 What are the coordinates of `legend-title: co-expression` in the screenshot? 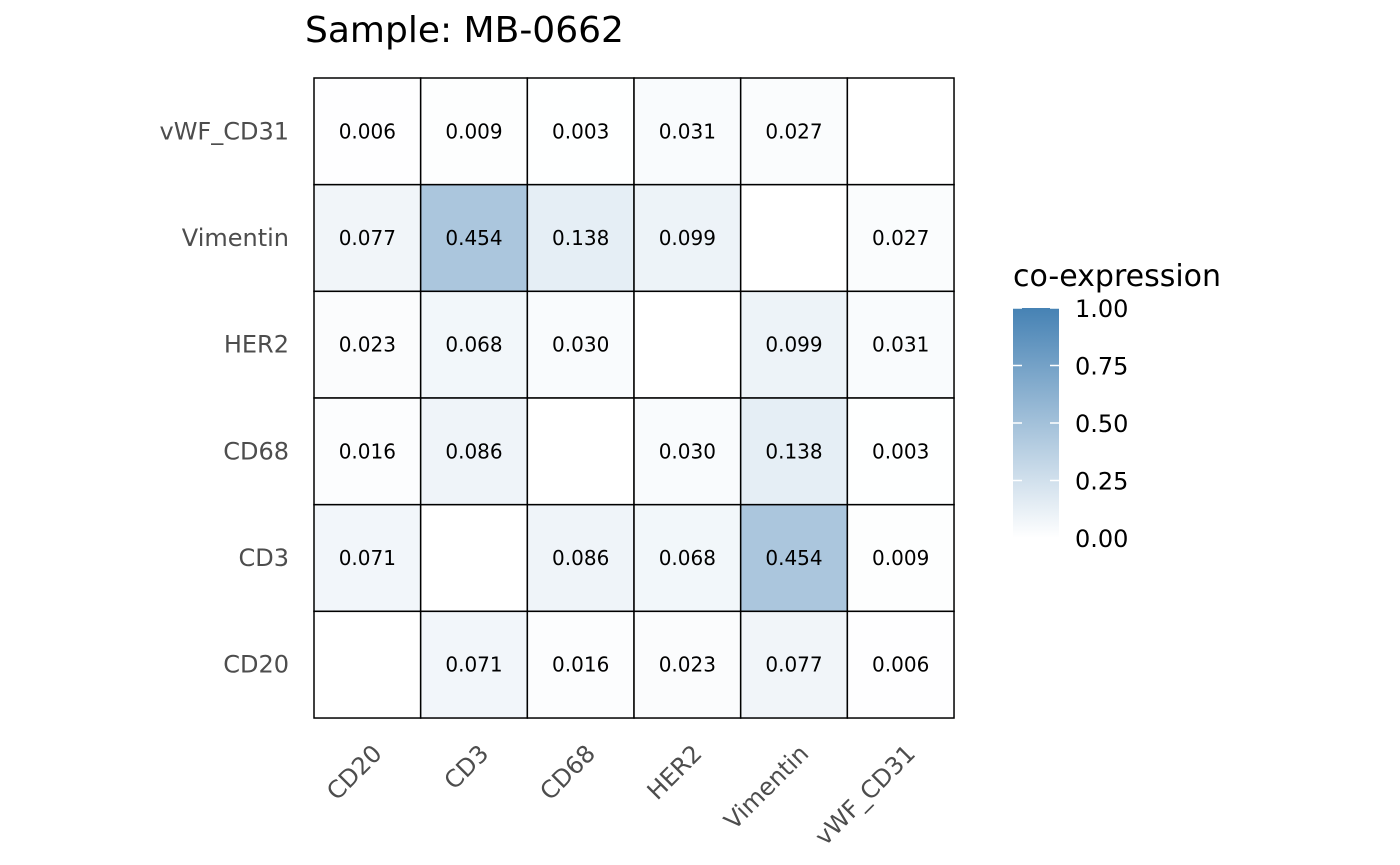 It's located at (1117, 276).